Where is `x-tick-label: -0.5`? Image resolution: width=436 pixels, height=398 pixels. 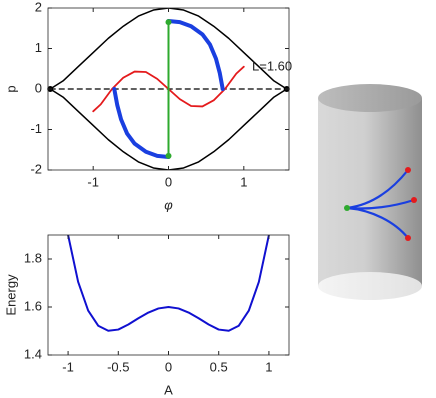 x-tick-label: -0.5 is located at coordinates (118, 366).